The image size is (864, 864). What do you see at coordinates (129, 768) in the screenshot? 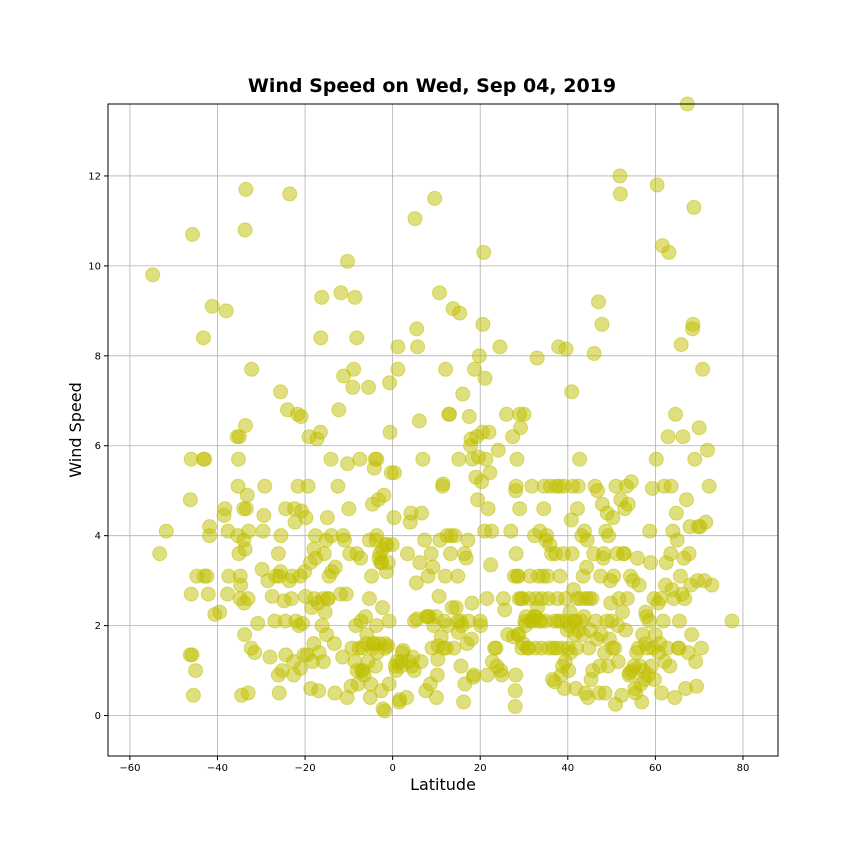
I see `x-tick-label: −60` at bounding box center [129, 768].